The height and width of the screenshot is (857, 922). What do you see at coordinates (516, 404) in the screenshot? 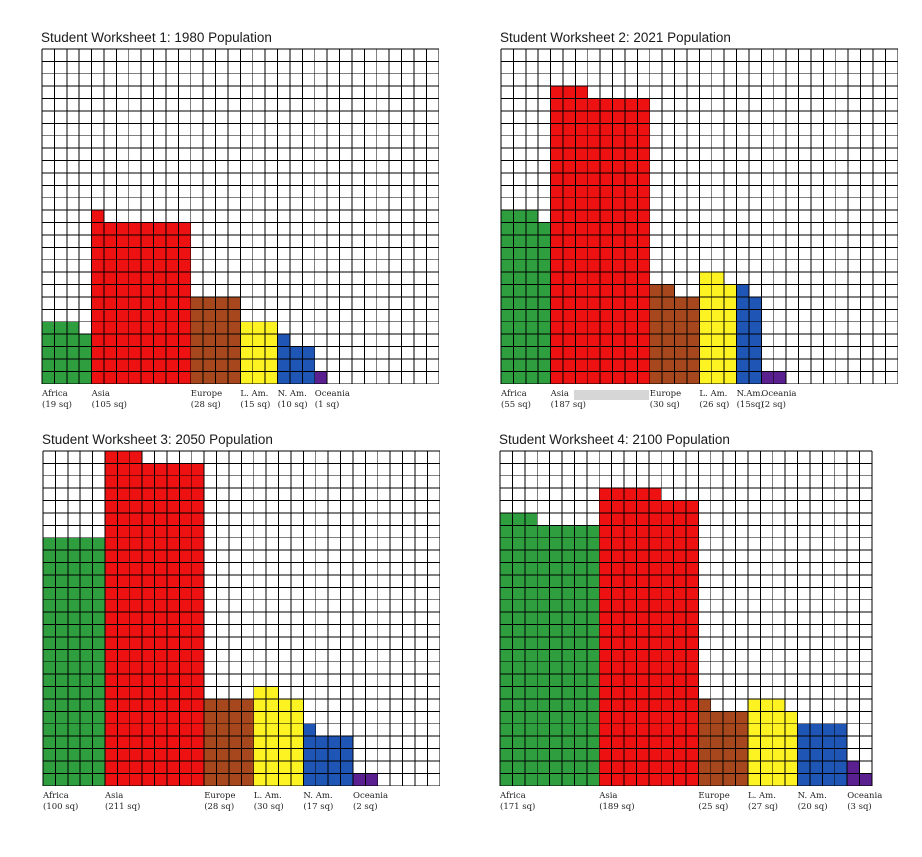
I see `category-value-label: (55 sq)` at bounding box center [516, 404].